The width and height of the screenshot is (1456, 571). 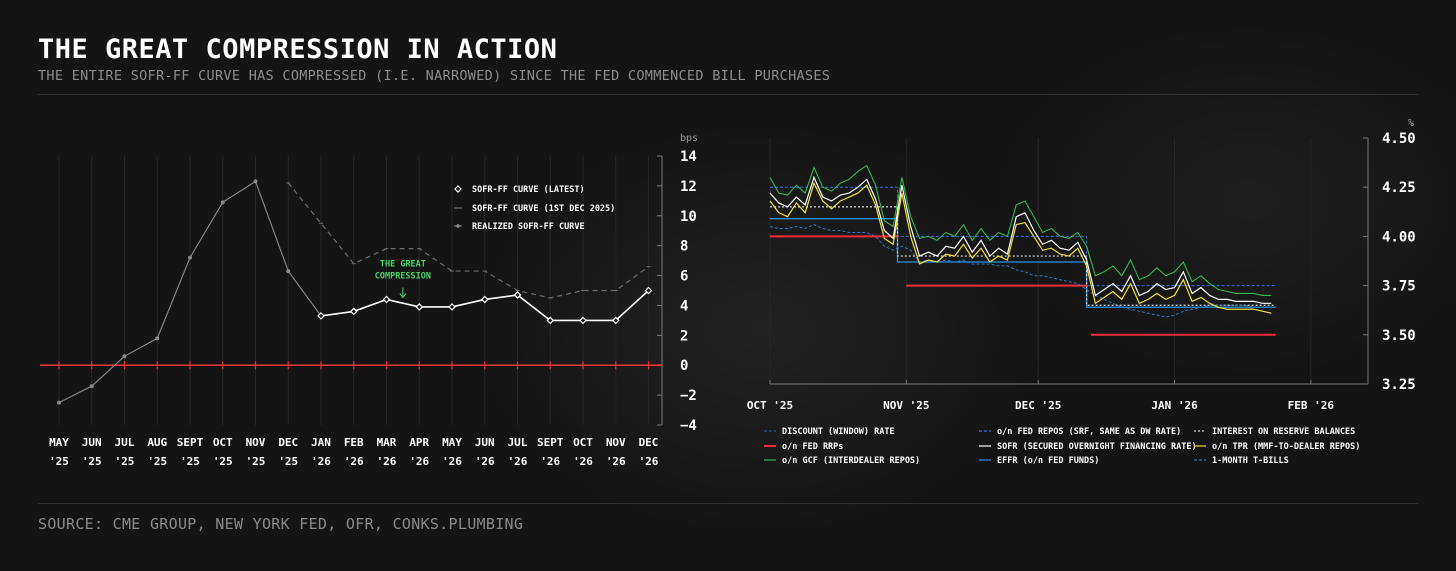 I want to click on series-sofr, so click(x=1020, y=239).